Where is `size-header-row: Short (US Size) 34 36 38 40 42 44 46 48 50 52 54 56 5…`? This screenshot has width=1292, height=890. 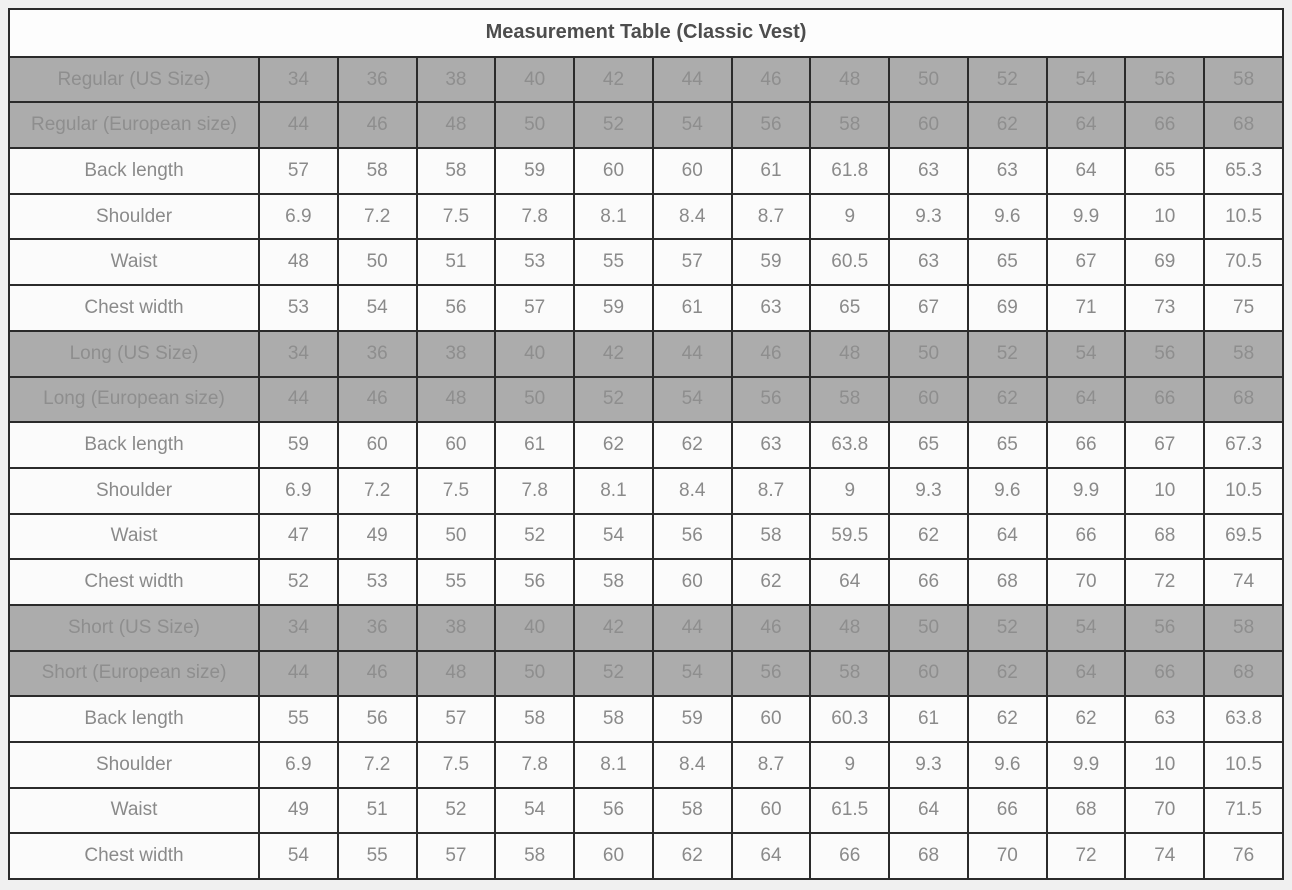
size-header-row: Short (US Size) 34 36 38 40 42 44 46 48 50 52 54 56 5… is located at coordinates (646, 627).